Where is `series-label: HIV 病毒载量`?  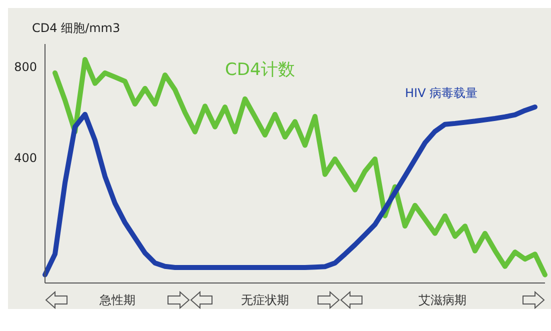 series-label: HIV 病毒载量 is located at coordinates (441, 93).